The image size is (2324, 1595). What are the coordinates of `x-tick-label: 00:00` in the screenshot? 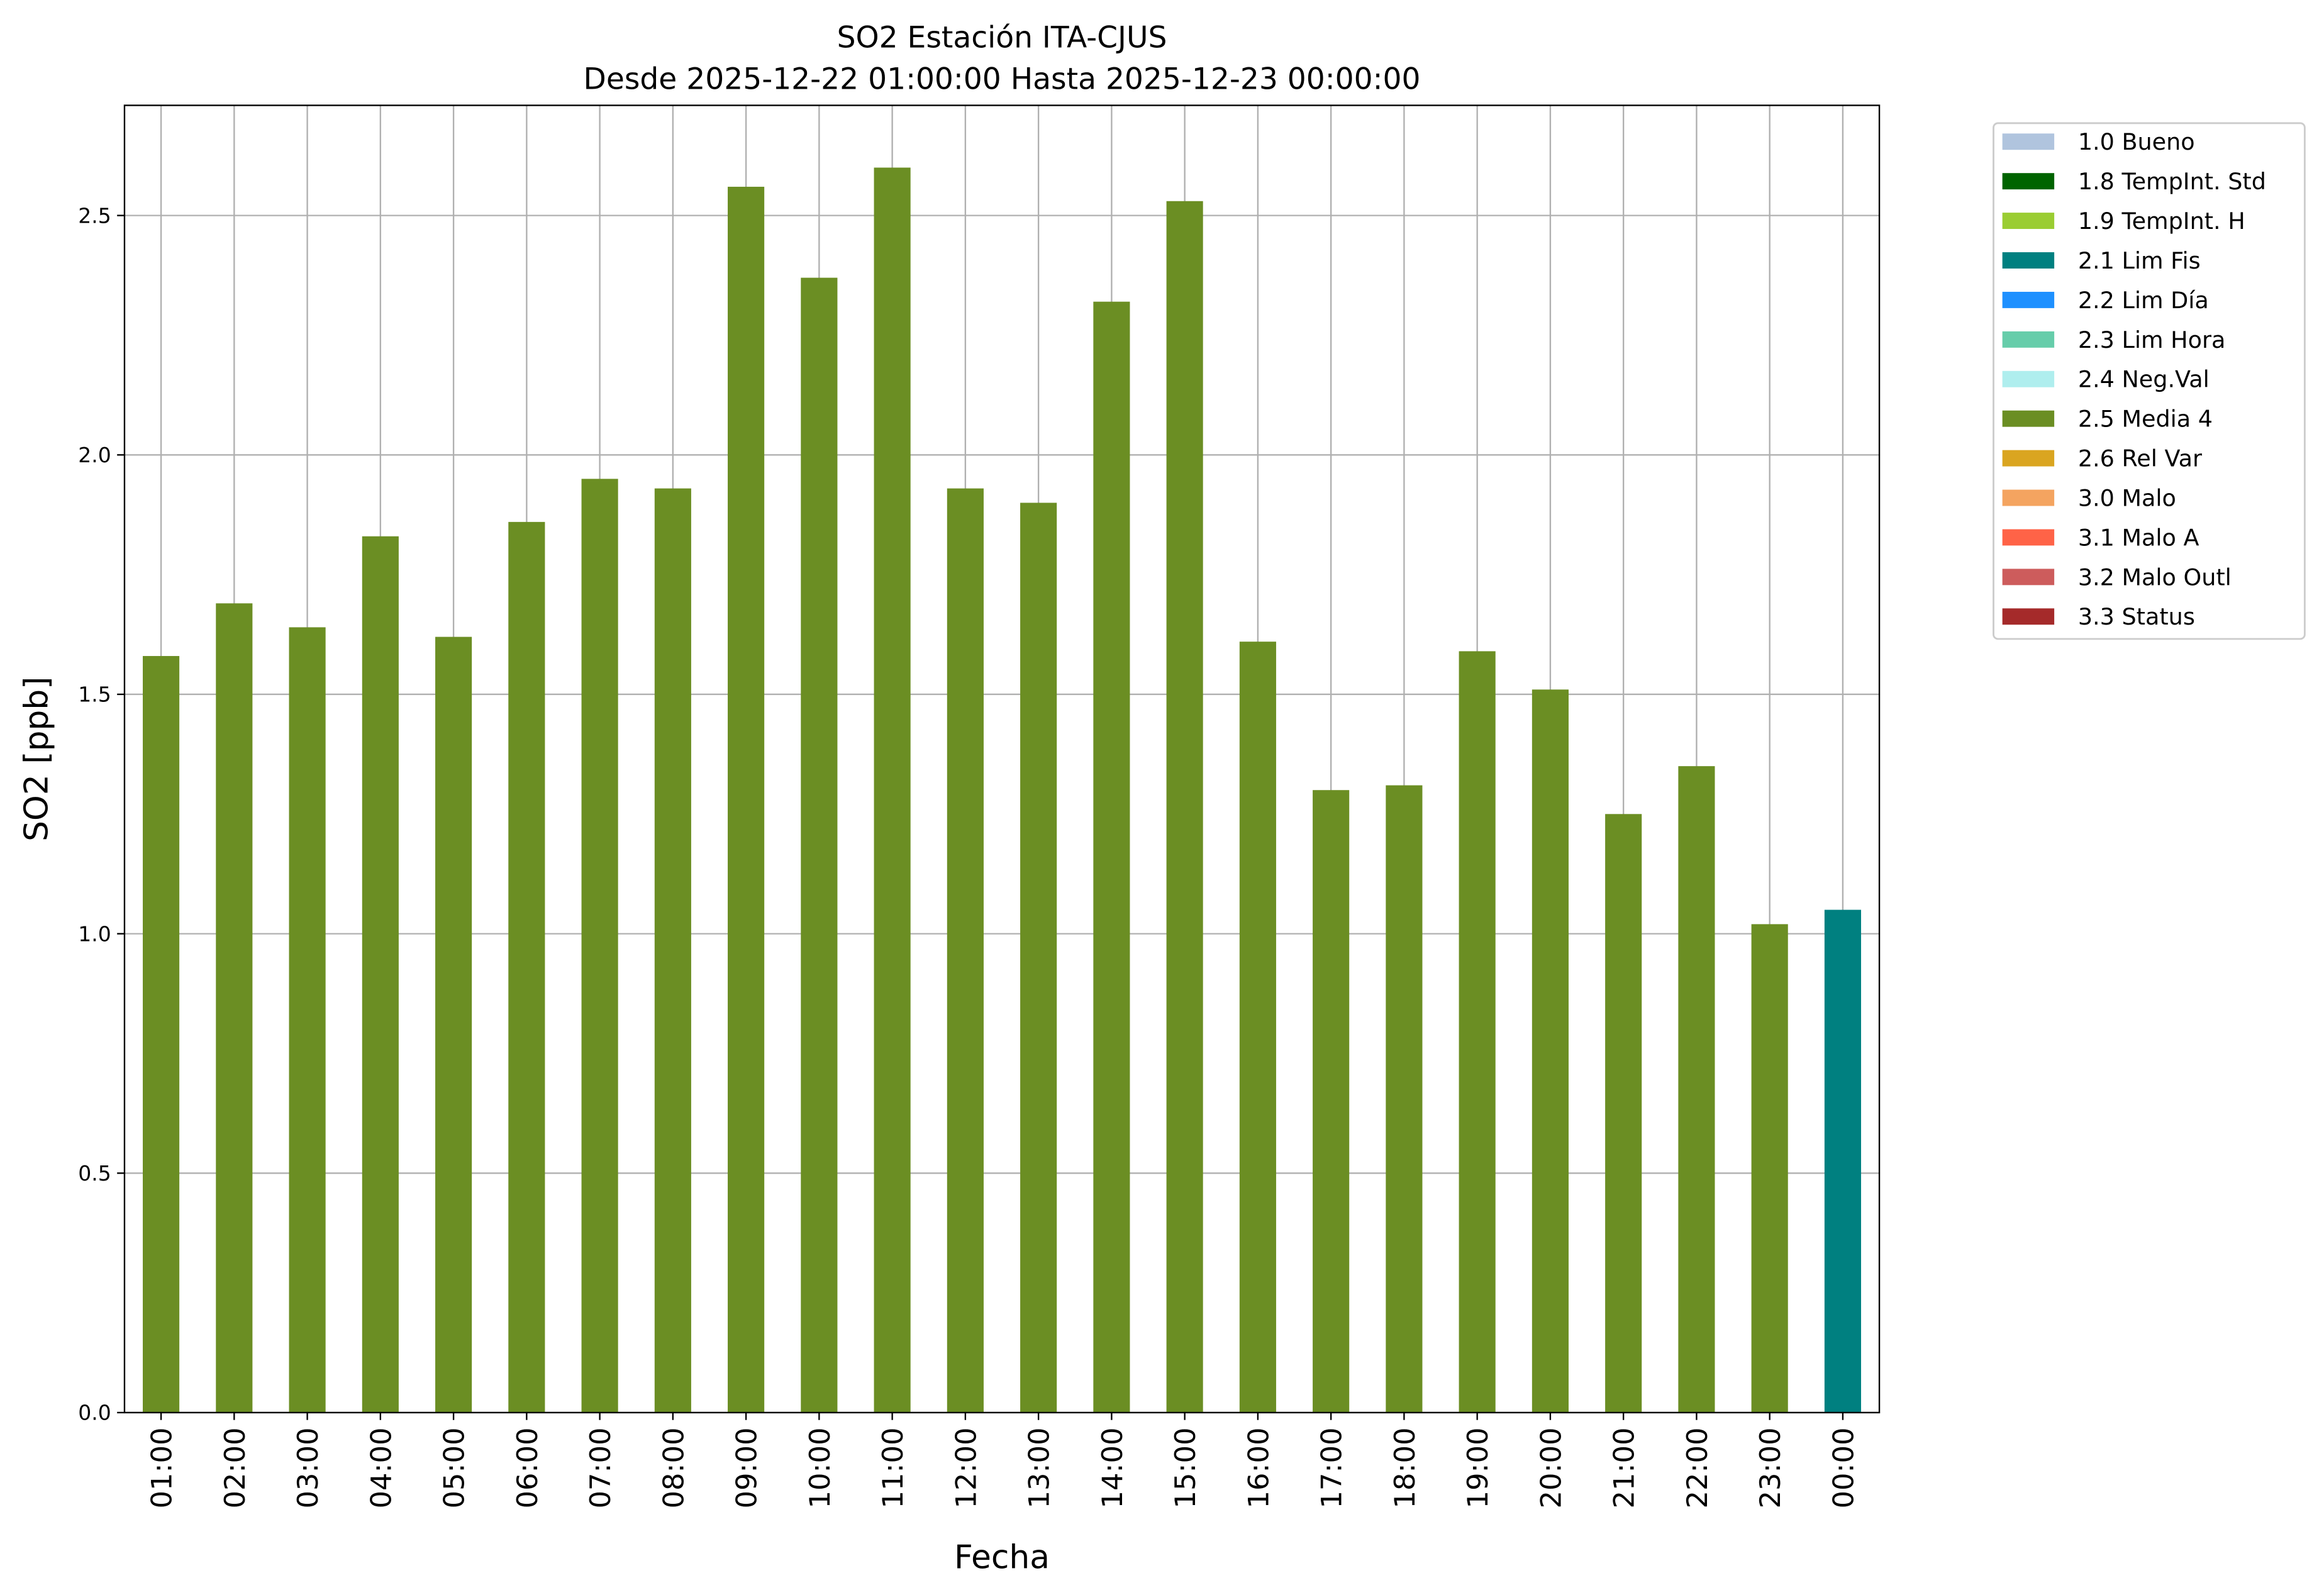 It's located at (1843, 1468).